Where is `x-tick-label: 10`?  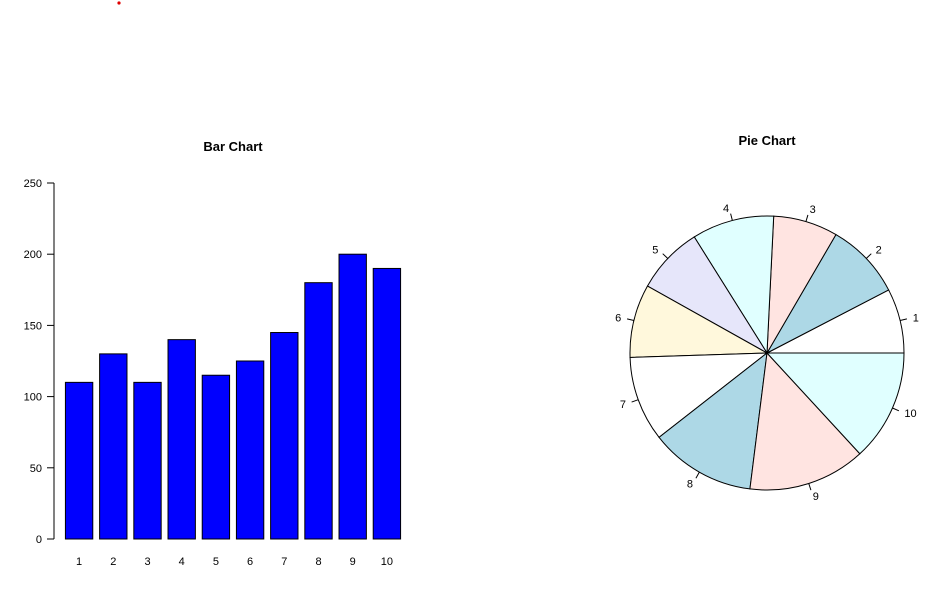
x-tick-label: 10 is located at coordinates (387, 562).